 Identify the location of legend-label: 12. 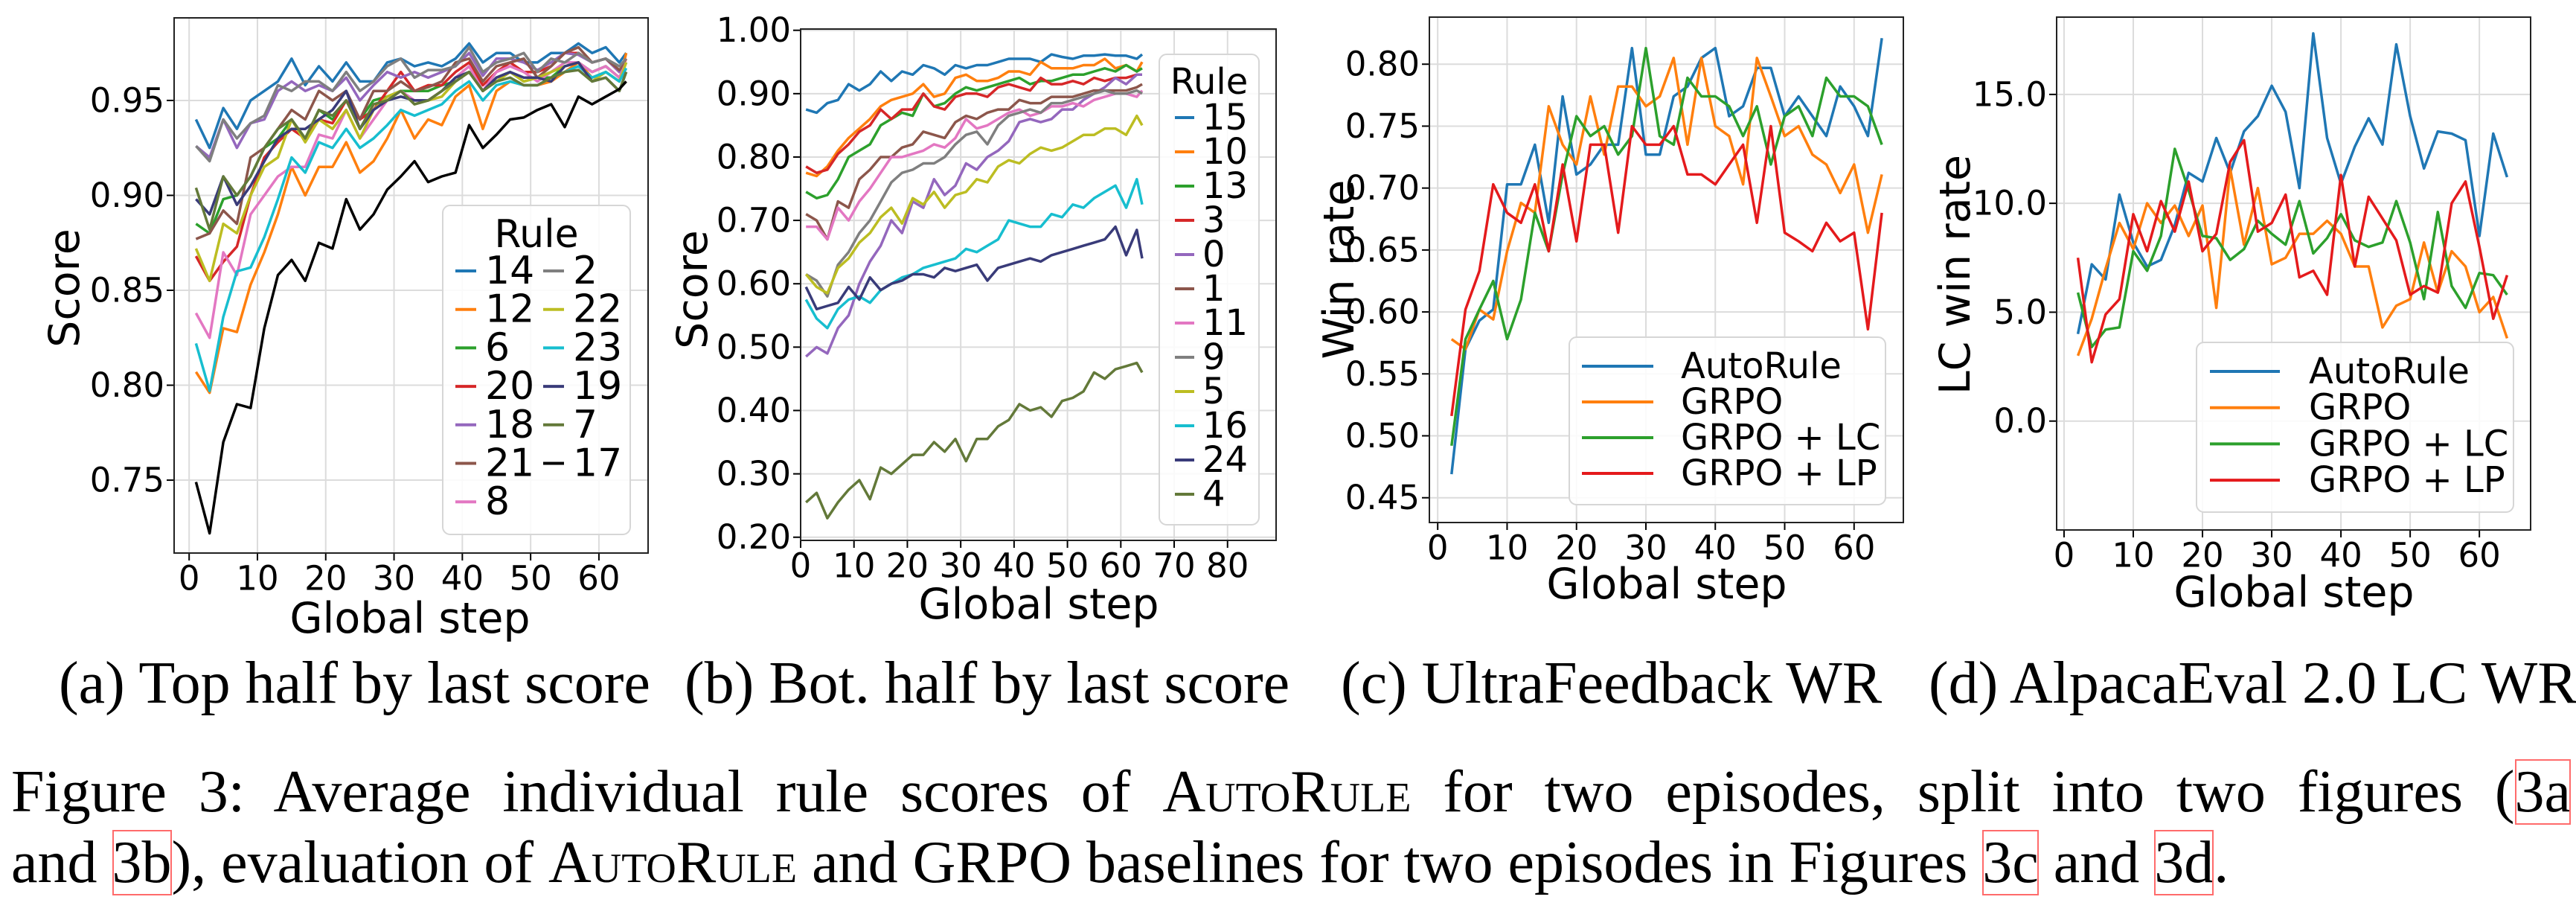
(510, 310).